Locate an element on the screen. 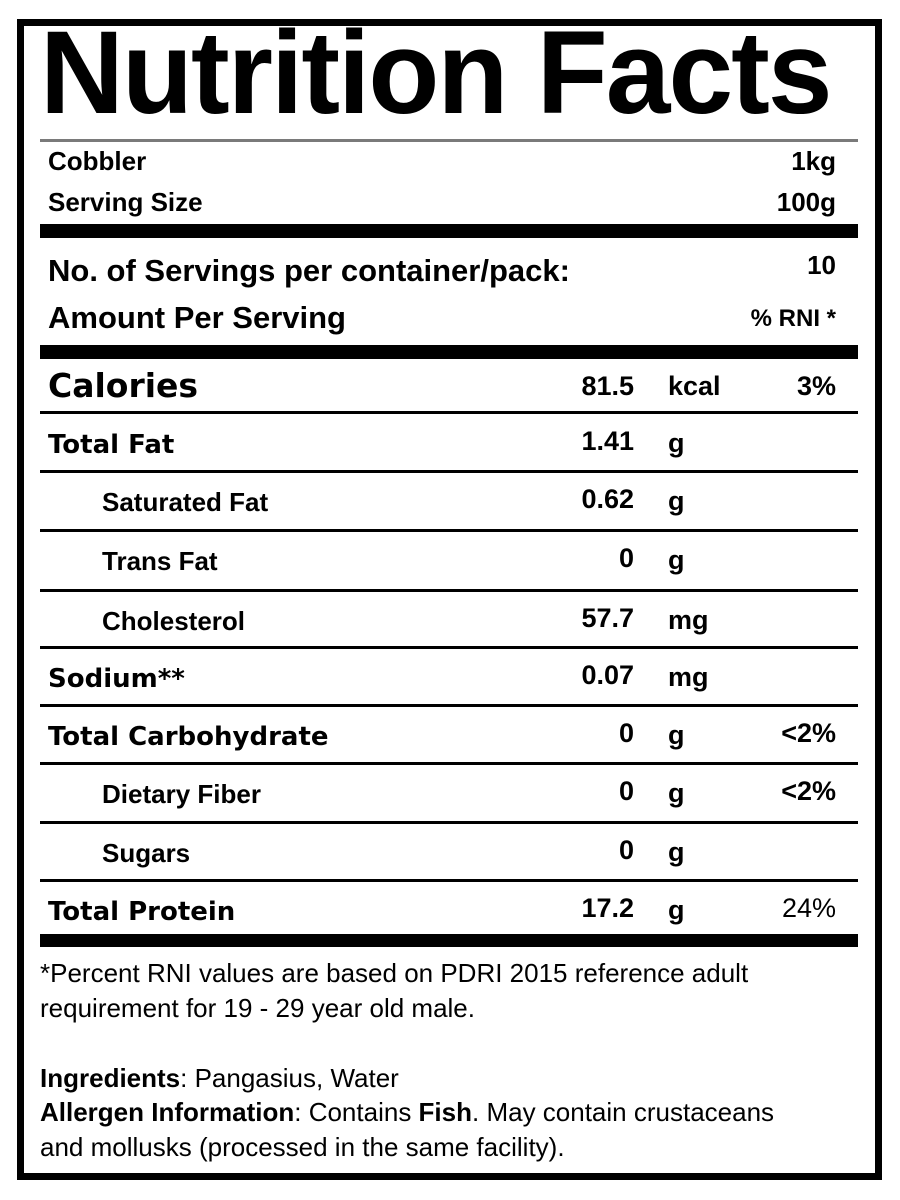  nutrient-label: Sodium** is located at coordinates (116, 679).